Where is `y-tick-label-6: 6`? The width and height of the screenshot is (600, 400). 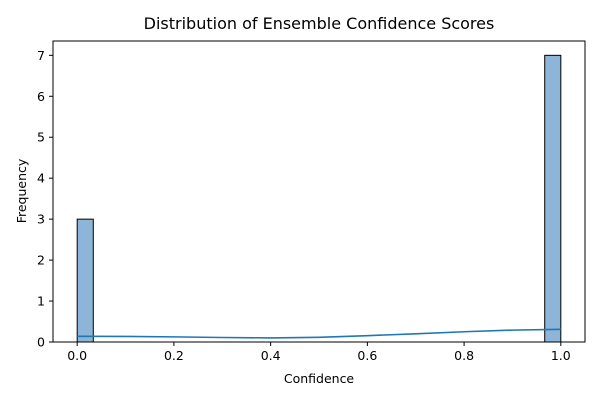 y-tick-label-6: 6 is located at coordinates (41, 96).